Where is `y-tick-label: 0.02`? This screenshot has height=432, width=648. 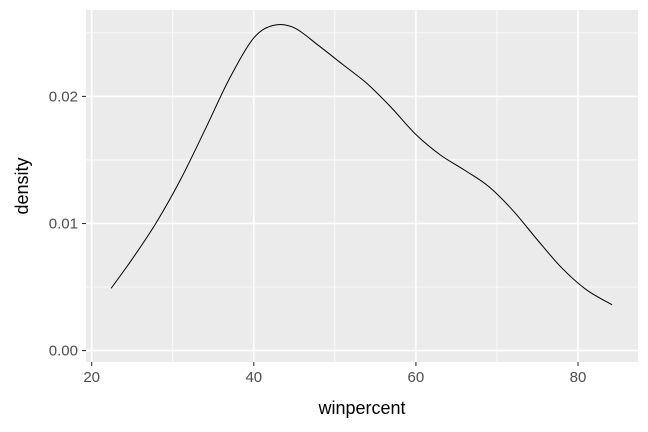
y-tick-label: 0.02 is located at coordinates (63, 96).